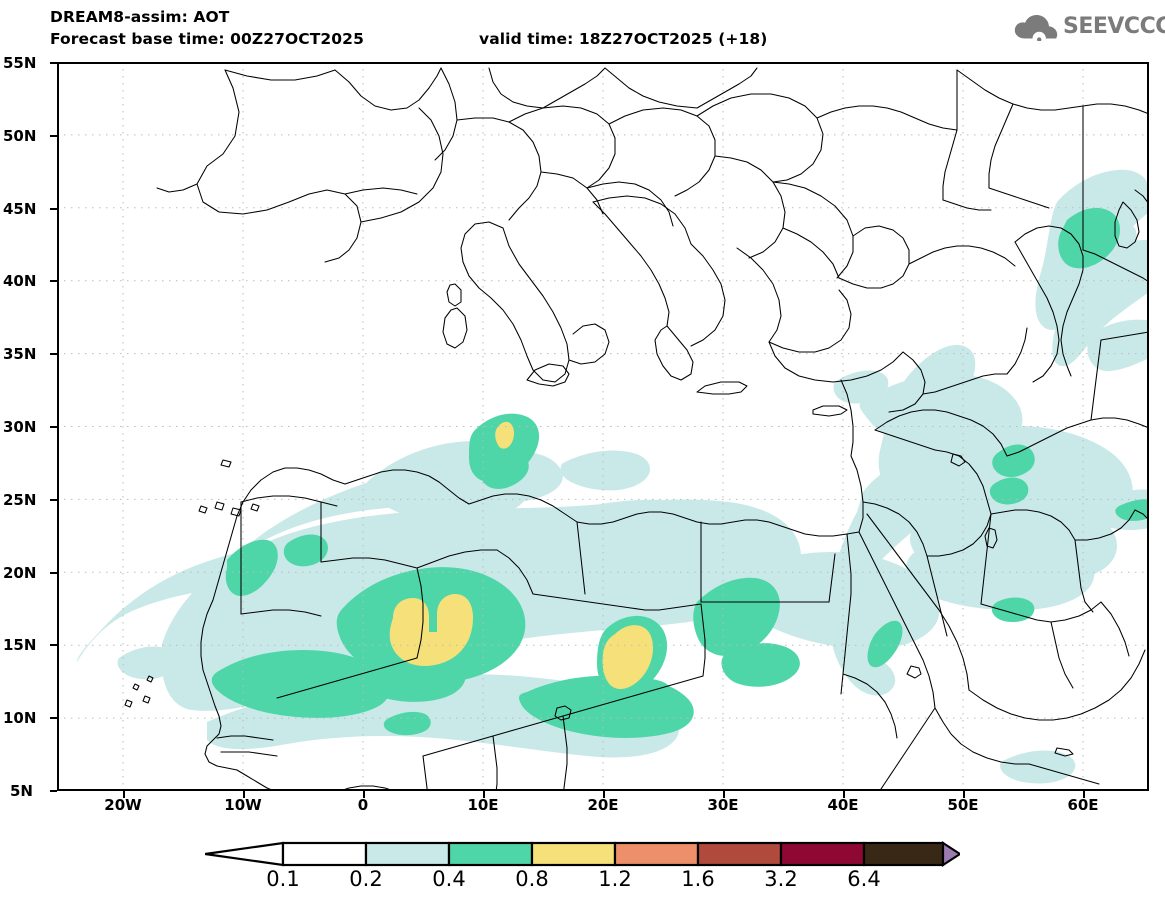  Describe the element at coordinates (245, 854) in the screenshot. I see `colorbar-cap-left` at that location.